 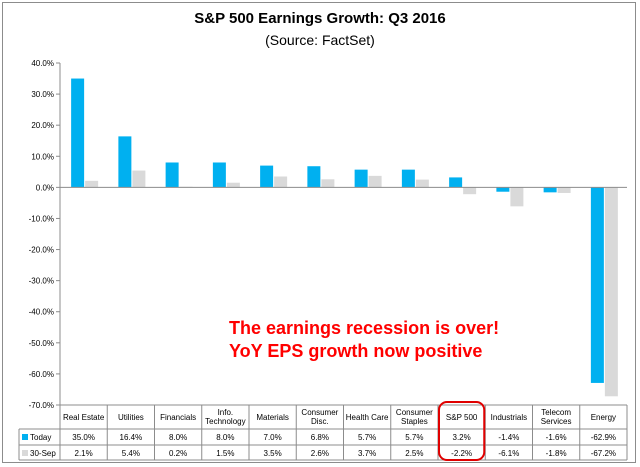 What do you see at coordinates (41, 281) in the screenshot?
I see `y-tick-label: -30.0%` at bounding box center [41, 281].